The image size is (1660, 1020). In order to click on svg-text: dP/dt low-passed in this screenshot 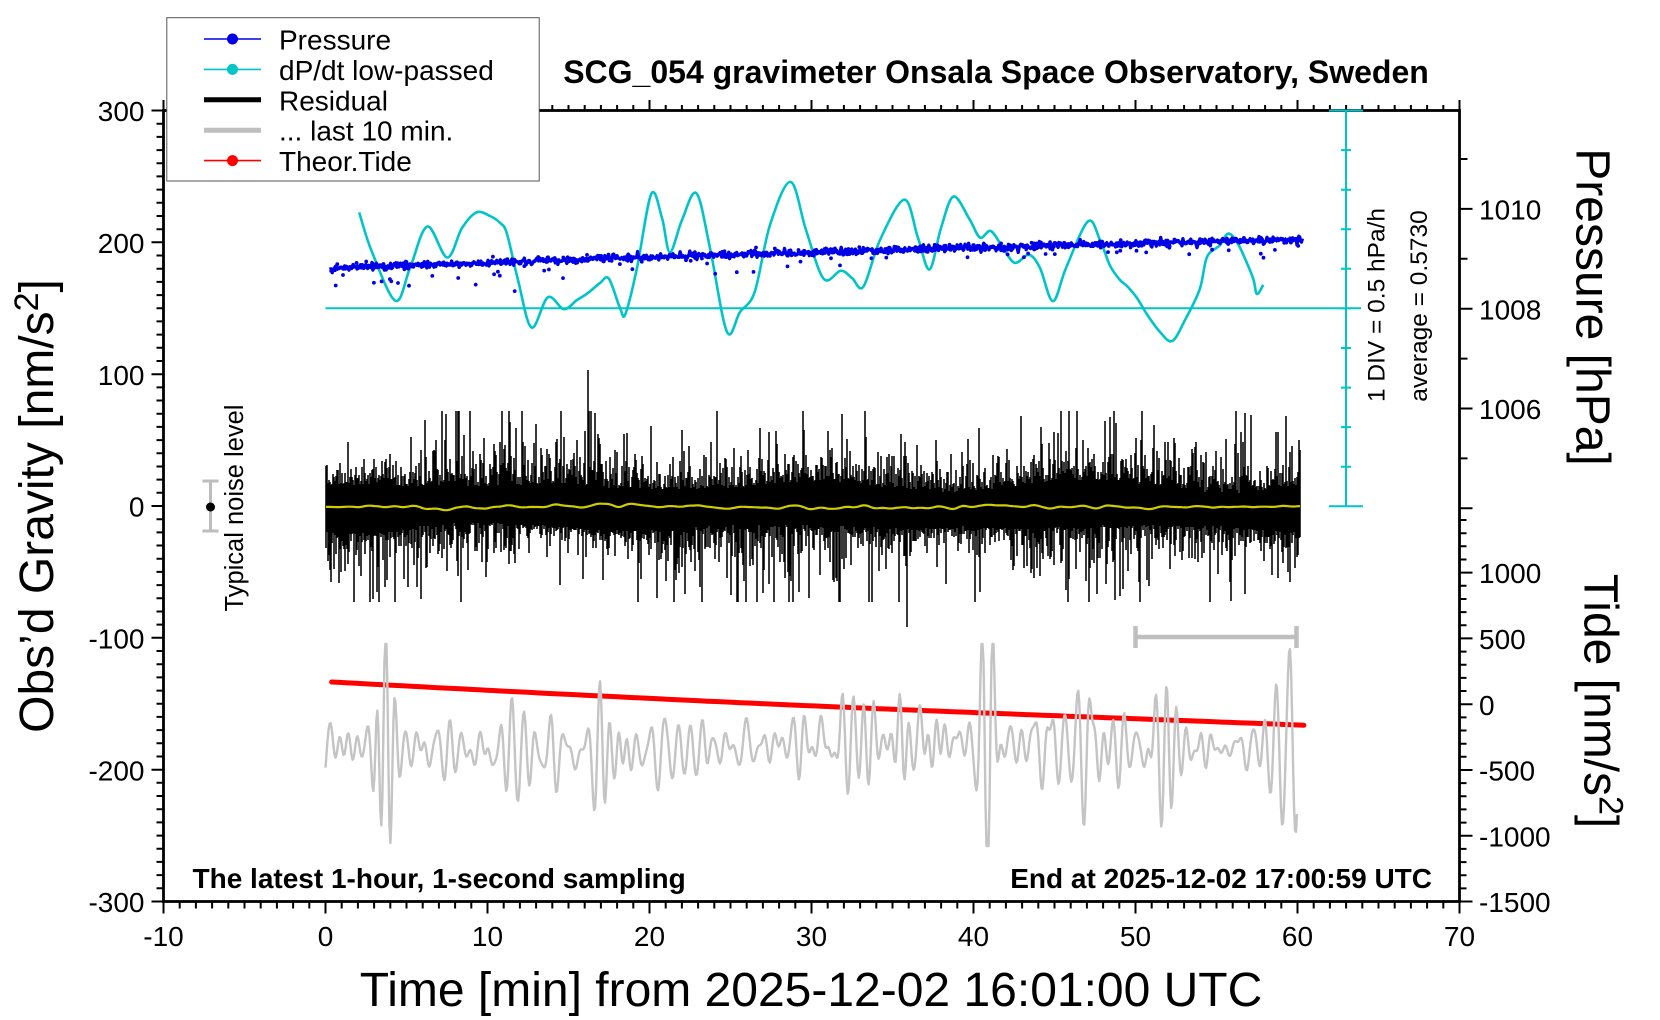, I will do `click(386, 70)`.